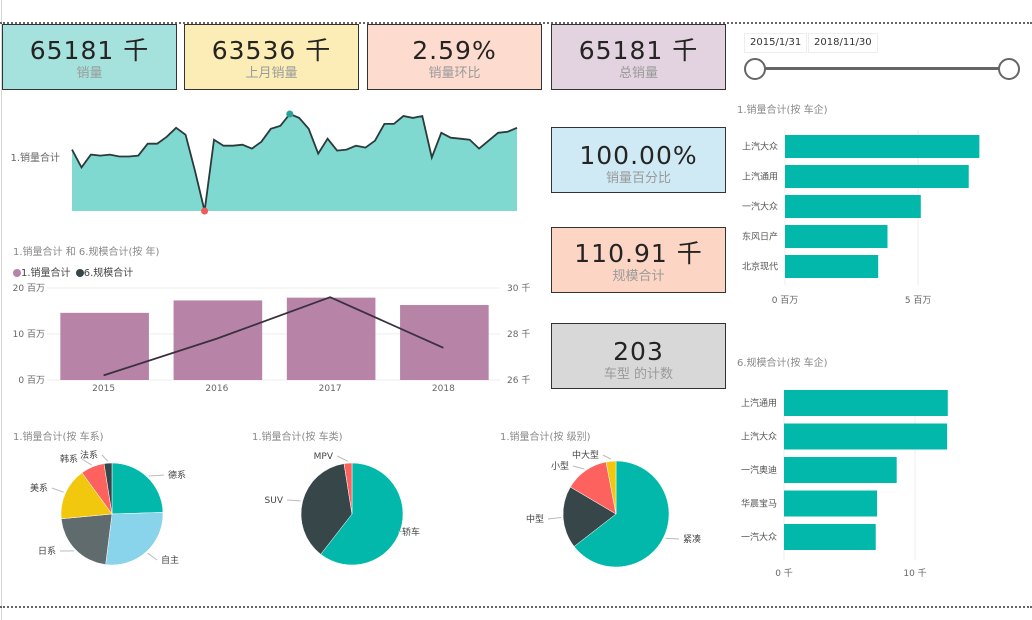 The width and height of the screenshot is (1032, 620). I want to click on kpi-card-scale-total: 110.91 千 规模合计, so click(638, 260).